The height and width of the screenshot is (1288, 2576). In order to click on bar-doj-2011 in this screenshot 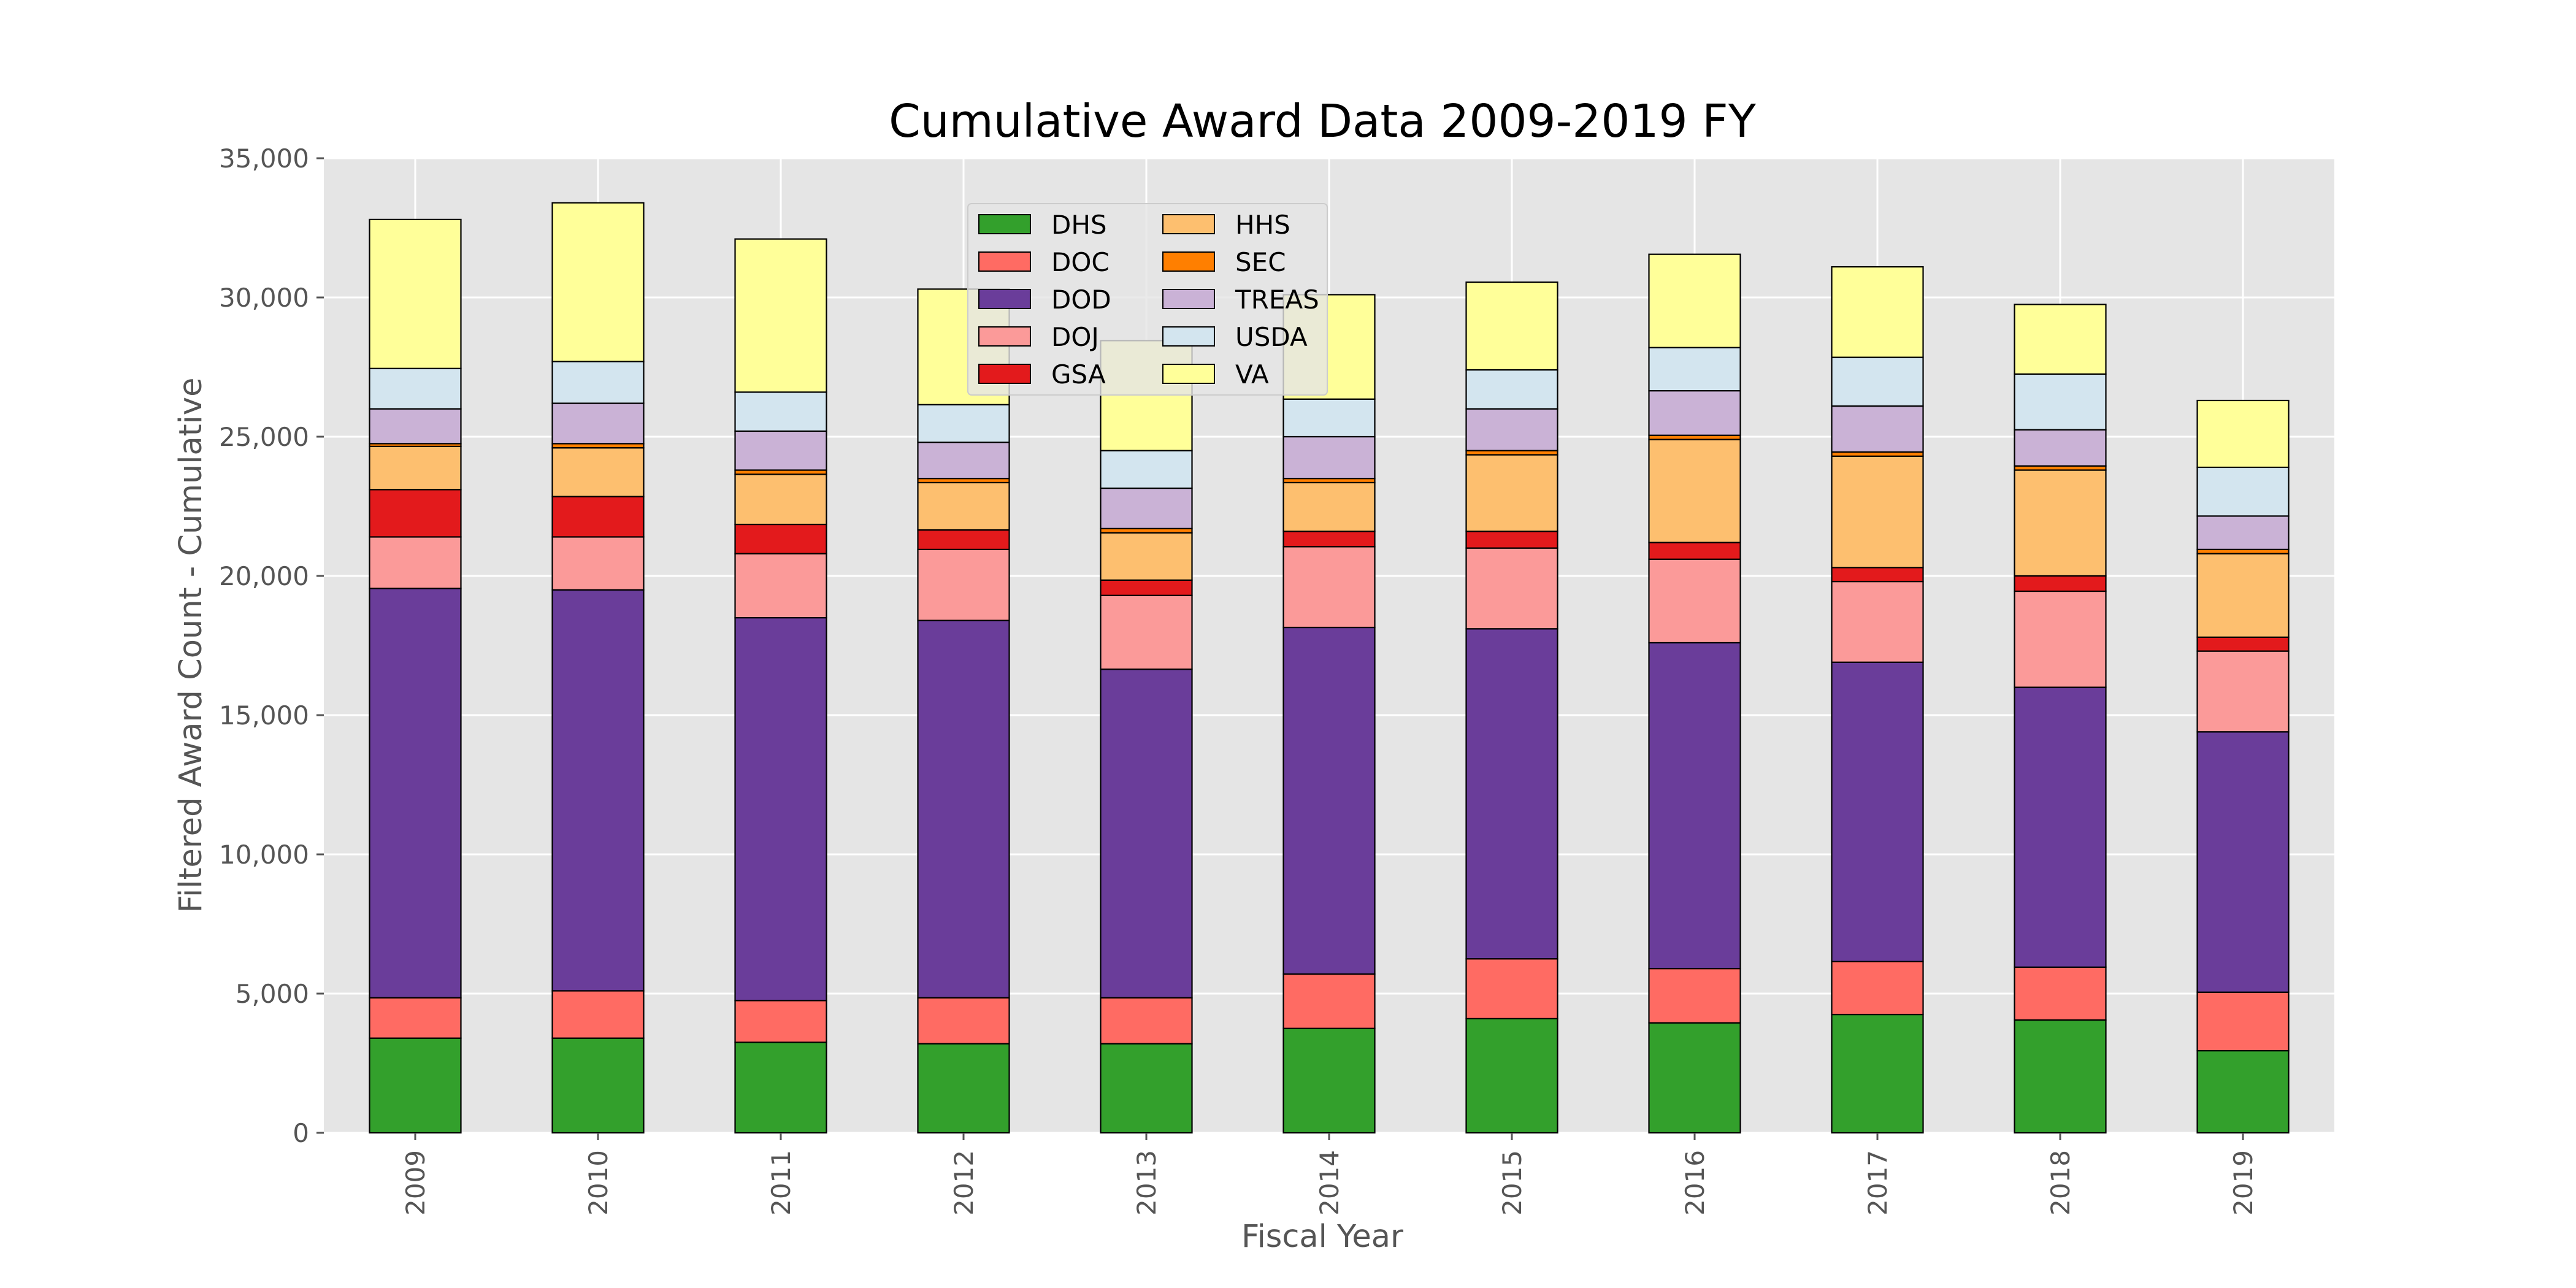, I will do `click(780, 586)`.